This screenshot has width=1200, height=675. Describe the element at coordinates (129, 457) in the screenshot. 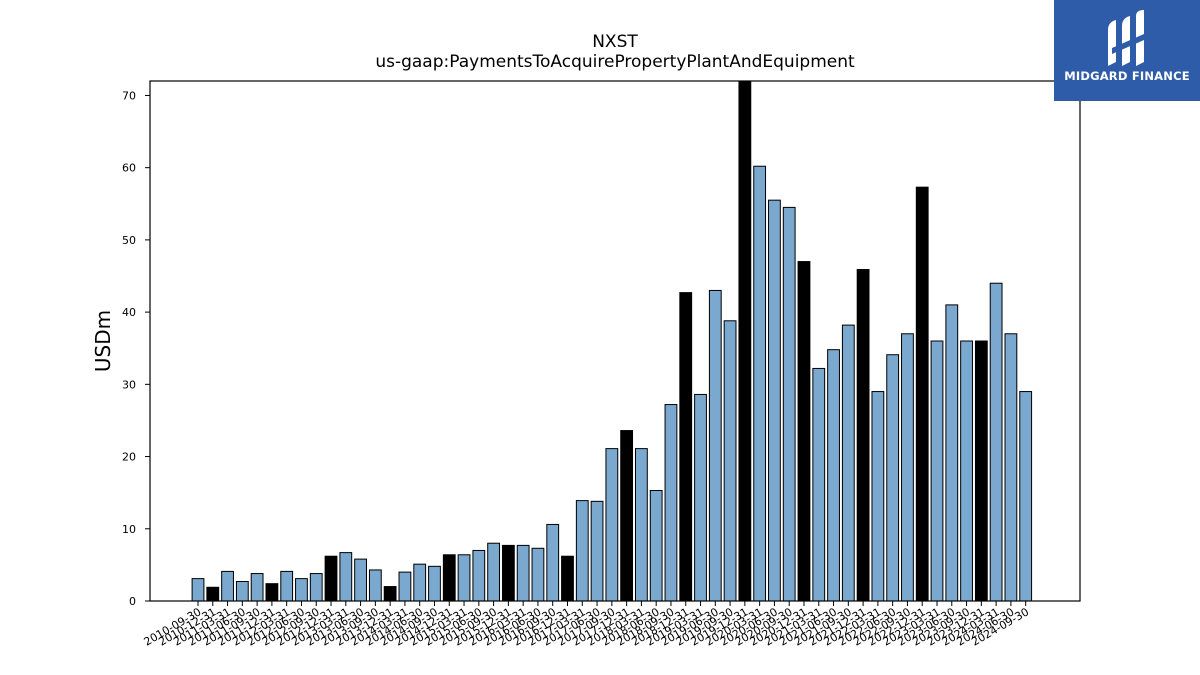

I see `y-tick-label: 20` at that location.